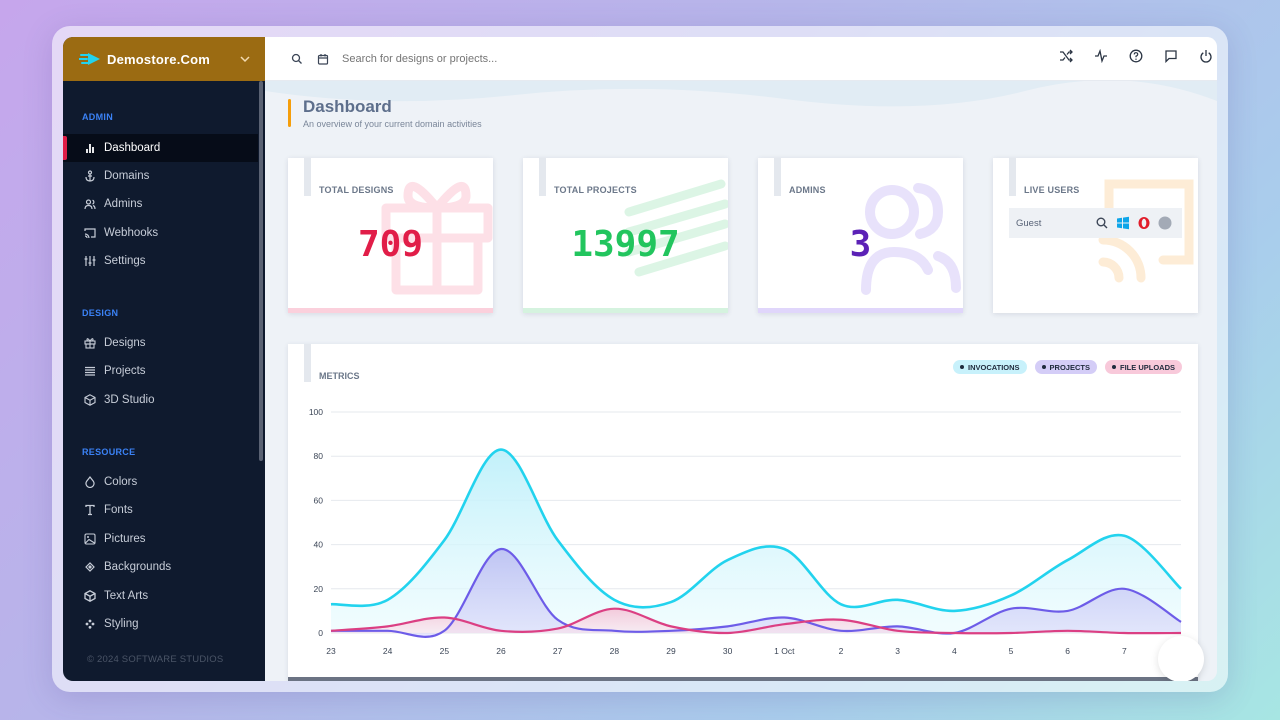 The width and height of the screenshot is (1280, 720). Describe the element at coordinates (323, 59) in the screenshot. I see `calendar-icon` at that location.